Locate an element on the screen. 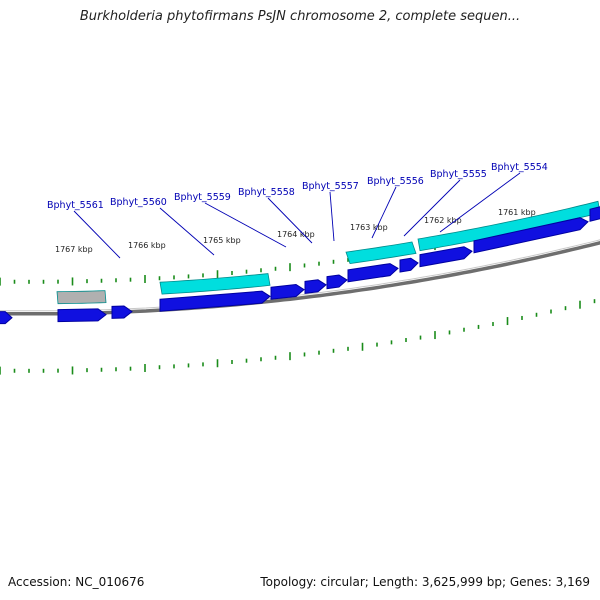  accession-text: Accession: NC_010676 is located at coordinates (76, 582).